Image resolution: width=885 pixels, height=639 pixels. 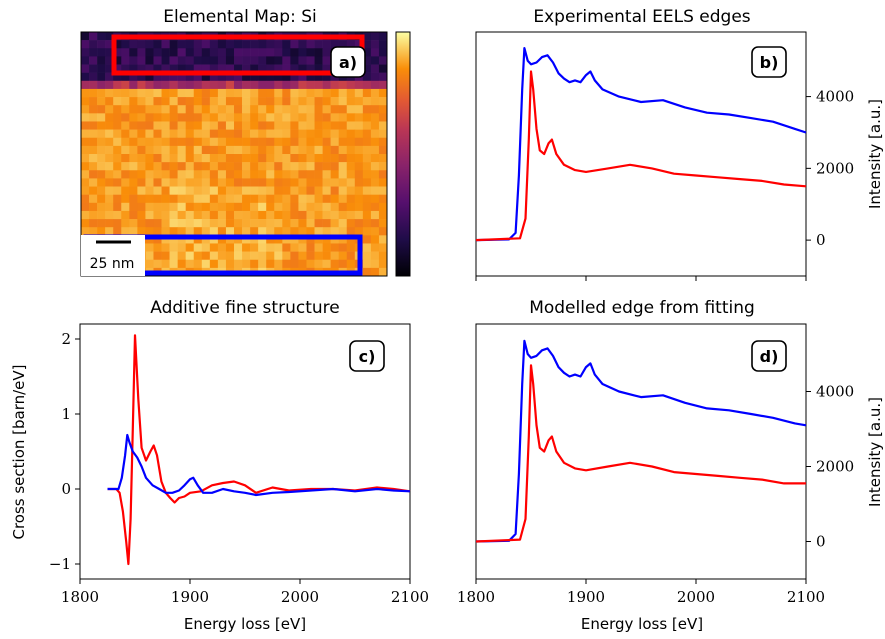 What do you see at coordinates (367, 356) in the screenshot?
I see `panel-c-badge: c)` at bounding box center [367, 356].